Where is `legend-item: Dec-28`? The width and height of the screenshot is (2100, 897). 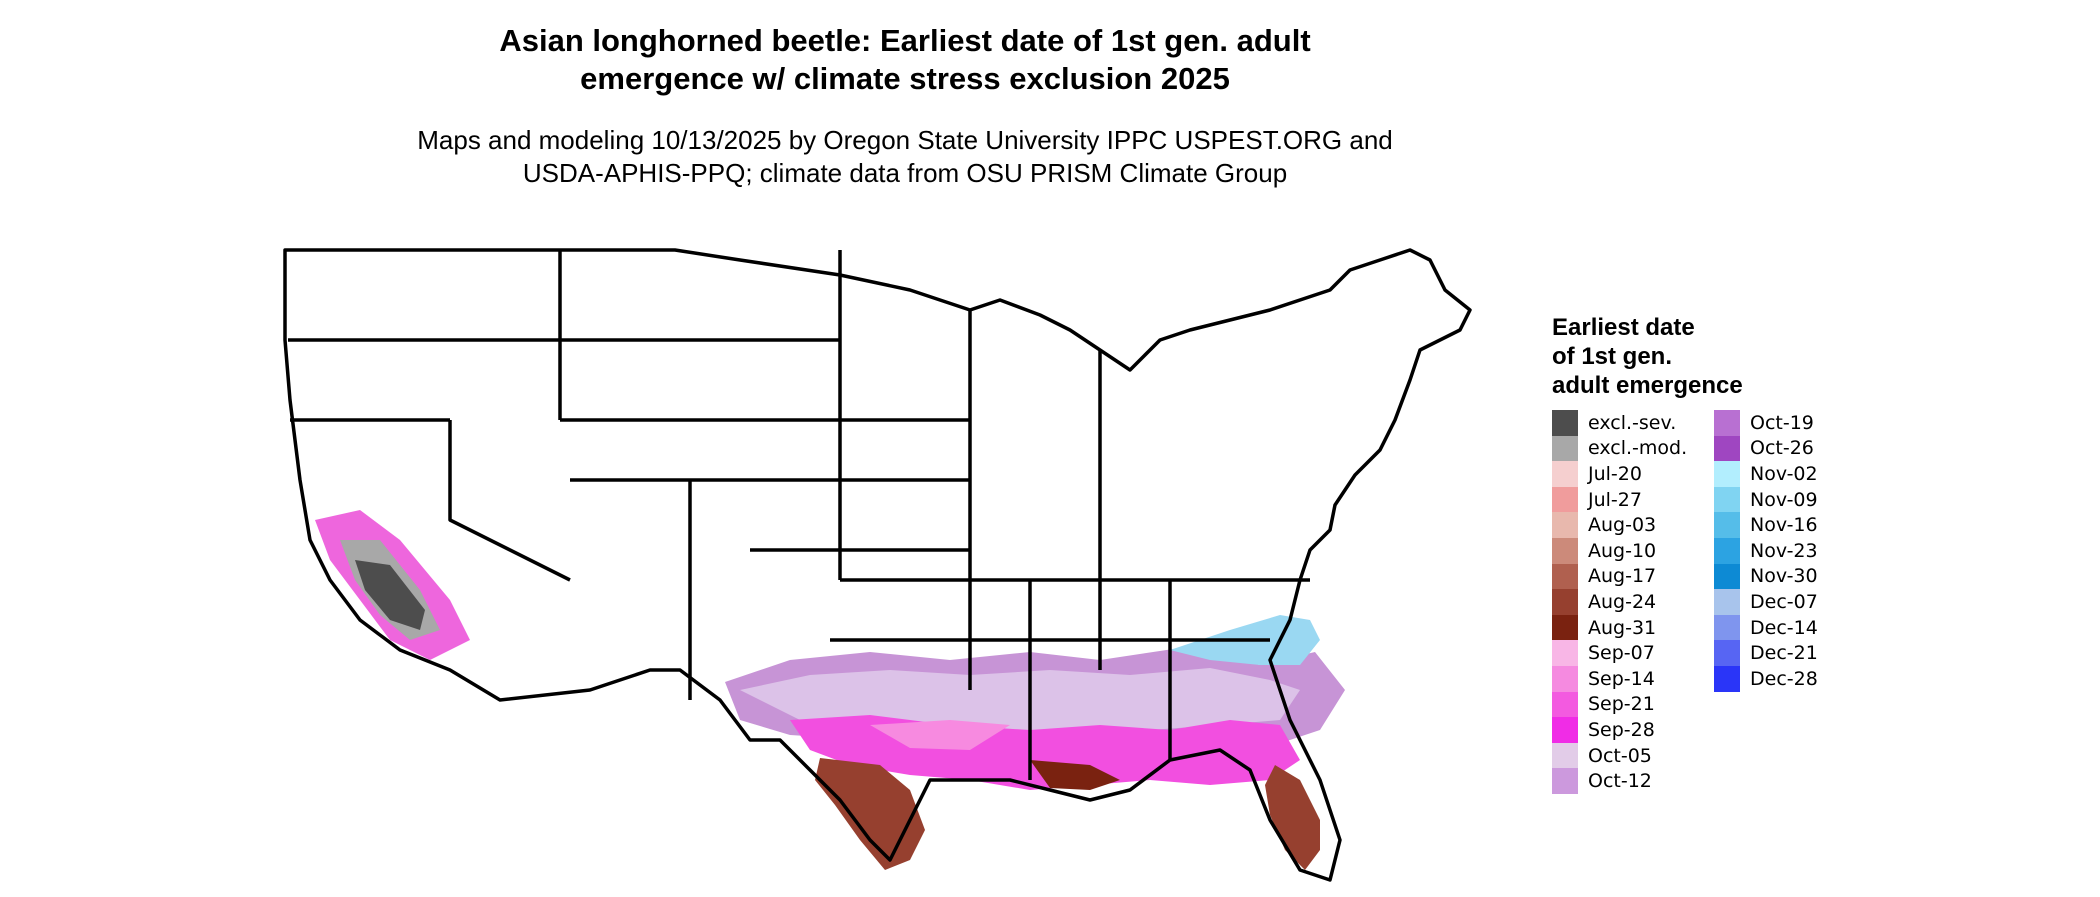 legend-item: Dec-28 is located at coordinates (1795, 678).